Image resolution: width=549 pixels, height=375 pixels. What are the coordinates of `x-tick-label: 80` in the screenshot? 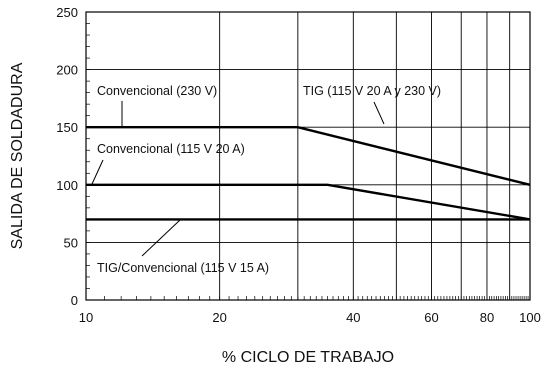 It's located at (487, 317).